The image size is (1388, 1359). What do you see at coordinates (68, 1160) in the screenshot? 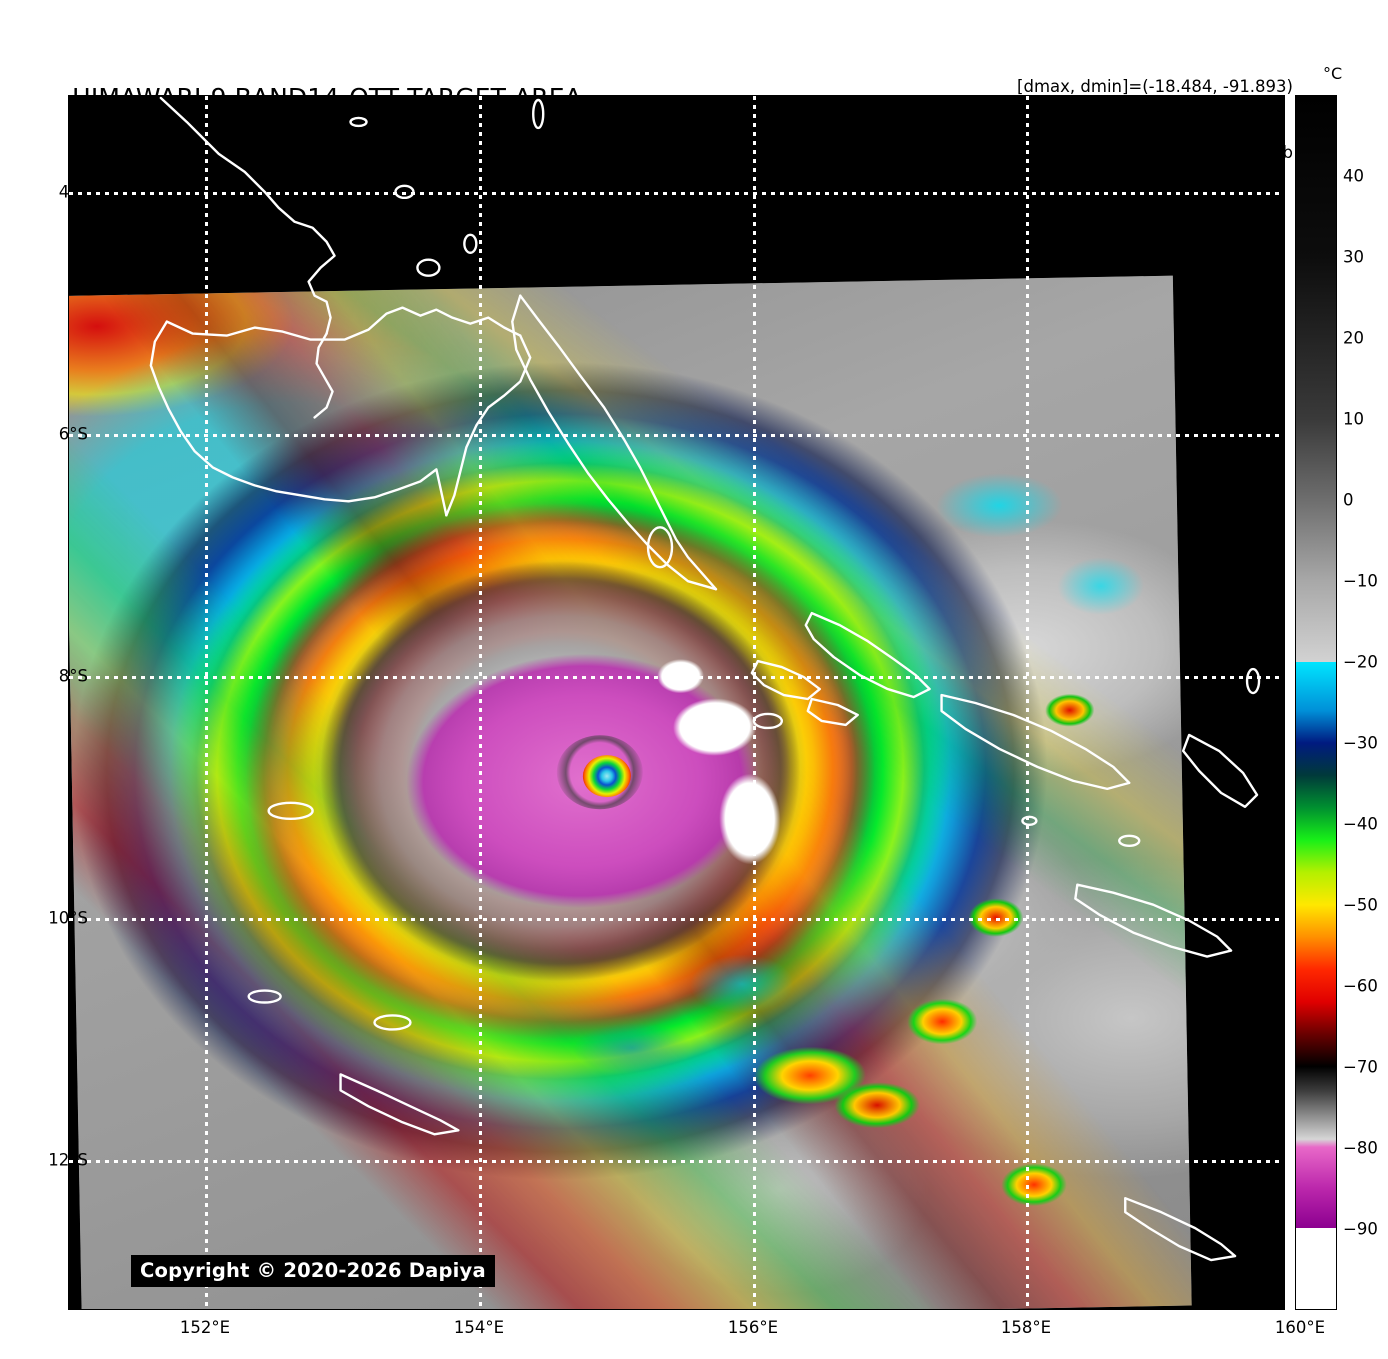
I see `y-tick-label-12s: 12°S` at bounding box center [68, 1160].